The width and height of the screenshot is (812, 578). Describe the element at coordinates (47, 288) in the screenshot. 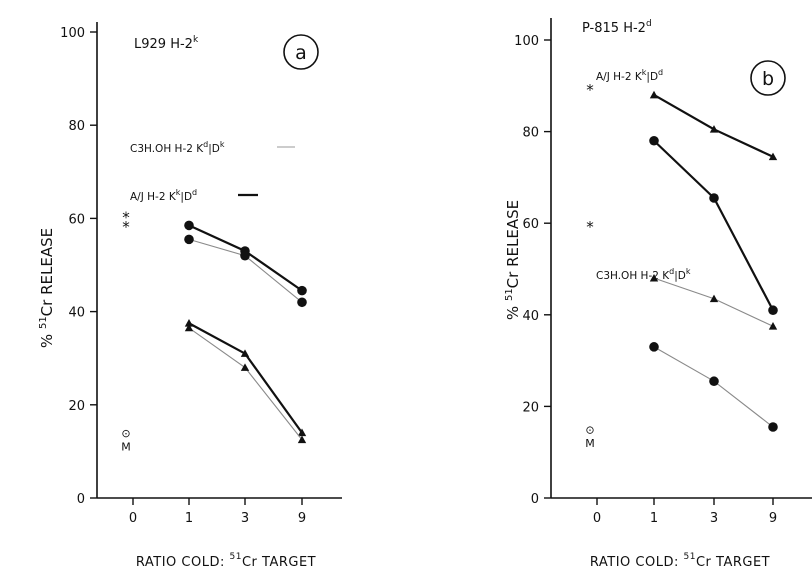

I see `panel-a-y-label: % 51Cr RELEASE` at that location.